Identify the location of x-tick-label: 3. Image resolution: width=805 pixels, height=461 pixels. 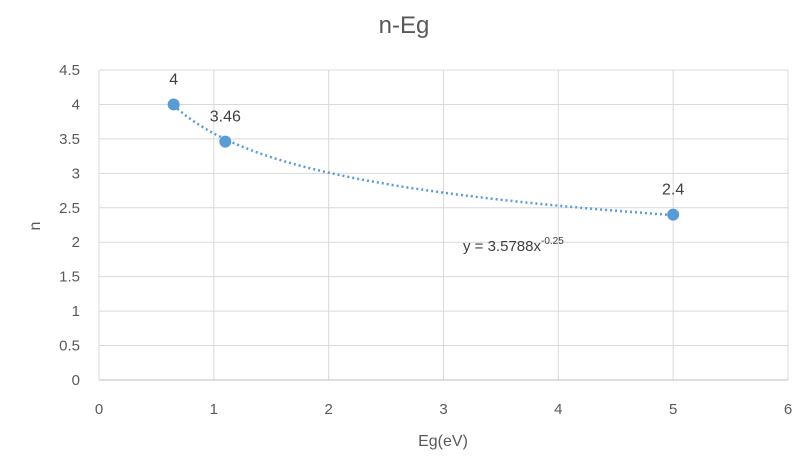
(443, 409).